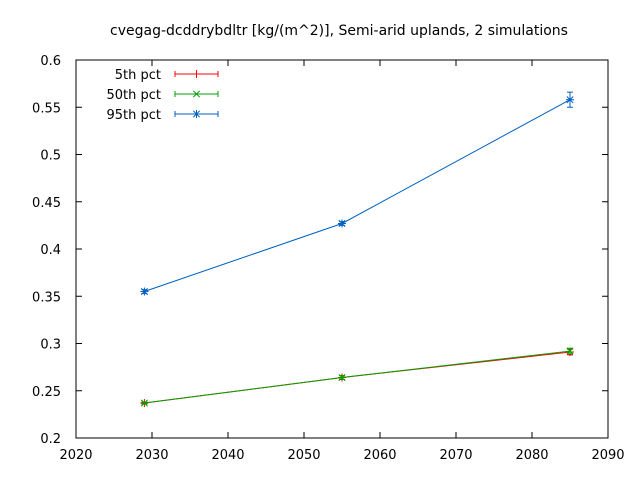 This screenshot has width=640, height=480. What do you see at coordinates (50, 439) in the screenshot?
I see `y-tick-label: 0.2` at bounding box center [50, 439].